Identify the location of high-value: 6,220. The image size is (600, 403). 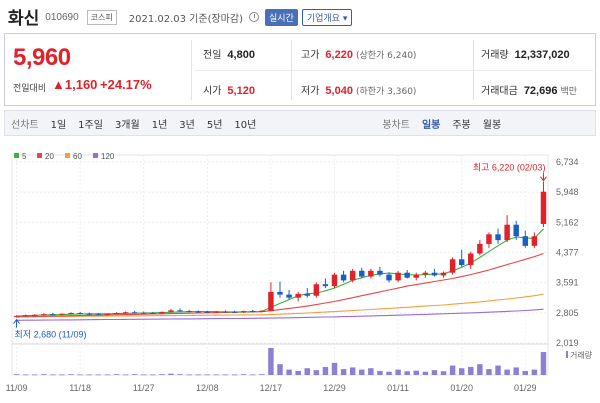
(339, 55).